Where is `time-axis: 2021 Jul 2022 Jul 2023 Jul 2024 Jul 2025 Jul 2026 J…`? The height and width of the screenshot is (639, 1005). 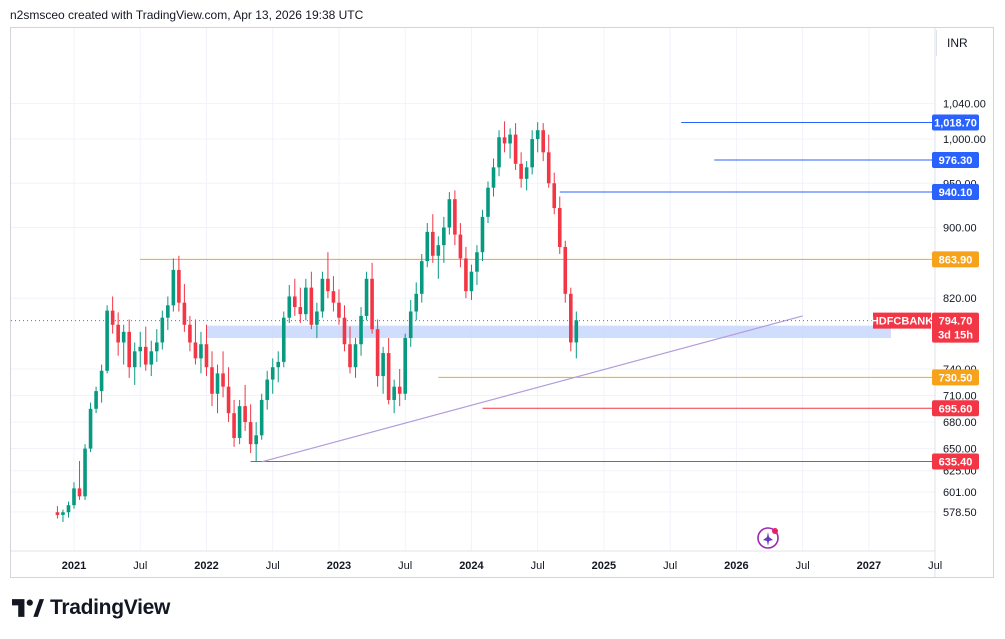 time-axis: 2021 Jul 2022 Jul 2023 Jul 2024 Jul 2025 Jul 2026 J… is located at coordinates (502, 566).